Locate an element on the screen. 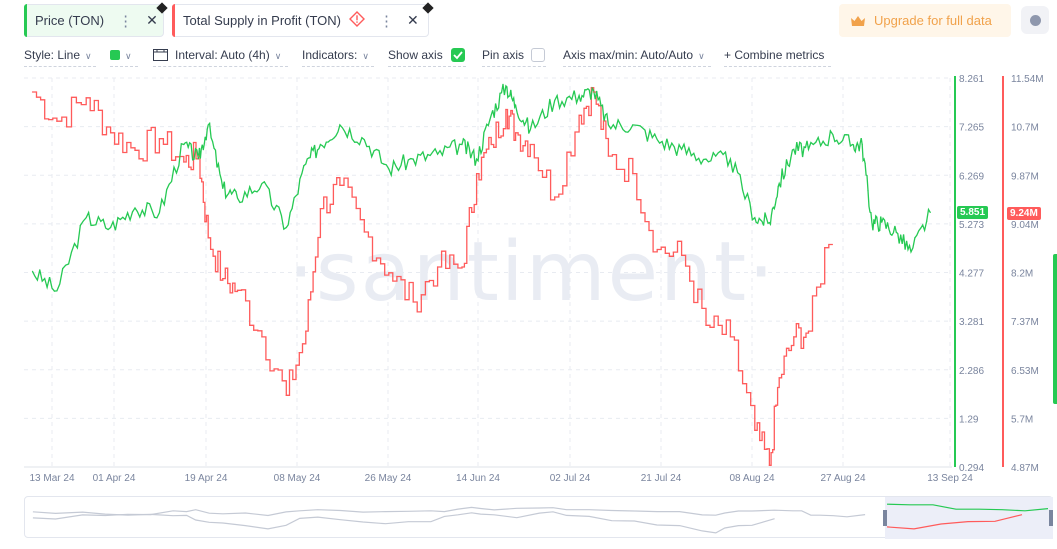  interval-dropdown: Interval: Auto (4h) ∨ is located at coordinates (217, 55).